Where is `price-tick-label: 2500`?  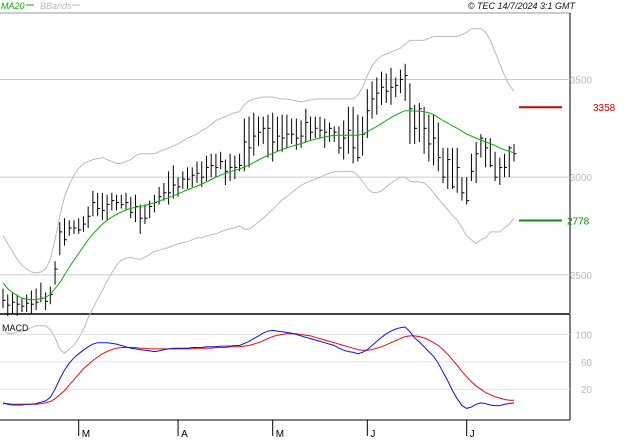 price-tick-label: 2500 is located at coordinates (581, 276).